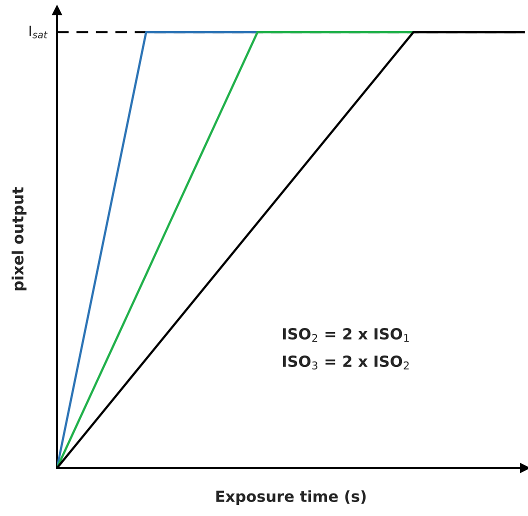  Describe the element at coordinates (345, 363) in the screenshot. I see `annotation: ISO$_{3}$ = 2 x ISO$_{2}$` at that location.